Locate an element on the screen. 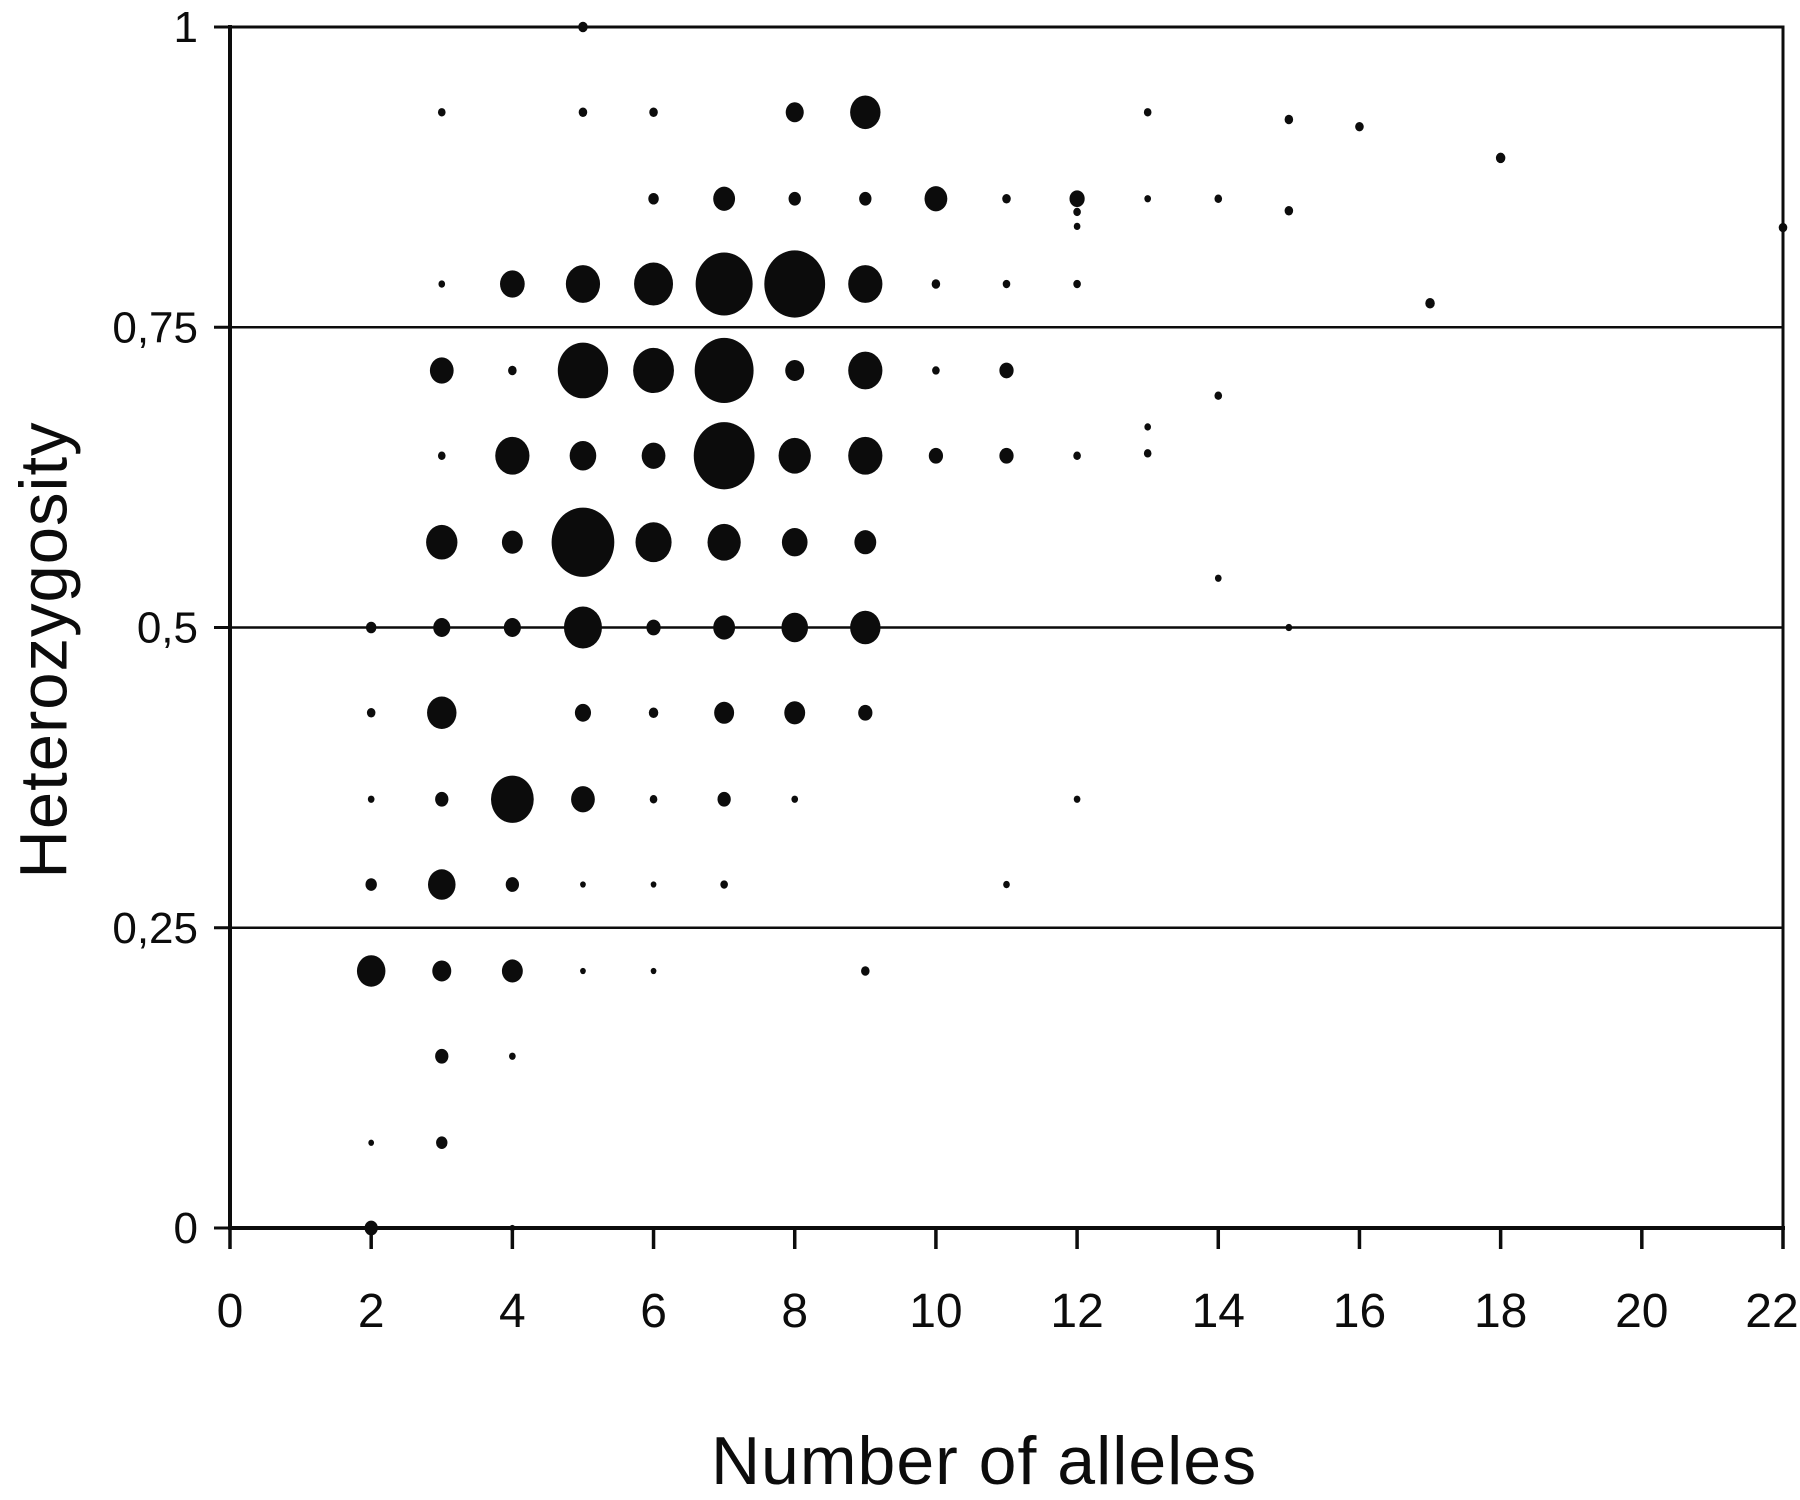  x-tick-label: 8 is located at coordinates (794, 1311).